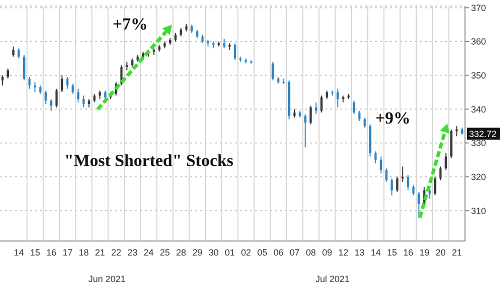  What do you see at coordinates (441, 252) in the screenshot?
I see `x-tick-label: 20` at bounding box center [441, 252].